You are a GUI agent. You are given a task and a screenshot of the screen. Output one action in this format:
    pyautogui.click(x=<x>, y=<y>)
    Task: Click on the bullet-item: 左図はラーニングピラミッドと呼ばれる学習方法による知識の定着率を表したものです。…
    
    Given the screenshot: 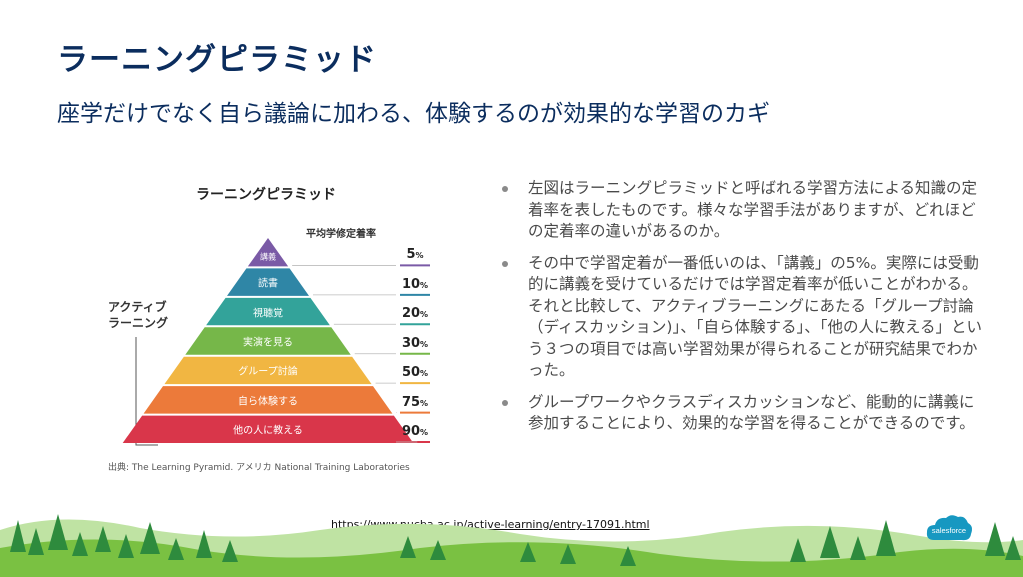 What is the action you would take?
    pyautogui.click(x=741, y=210)
    